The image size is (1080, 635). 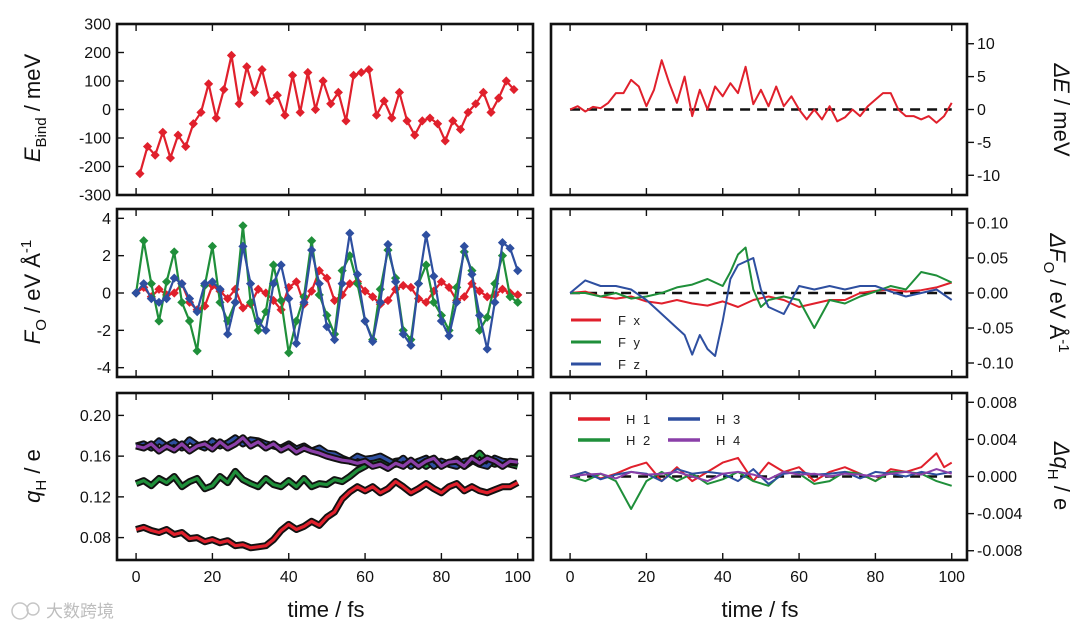 What do you see at coordinates (62, 611) in the screenshot?
I see `watermark: 大数跨境` at bounding box center [62, 611].